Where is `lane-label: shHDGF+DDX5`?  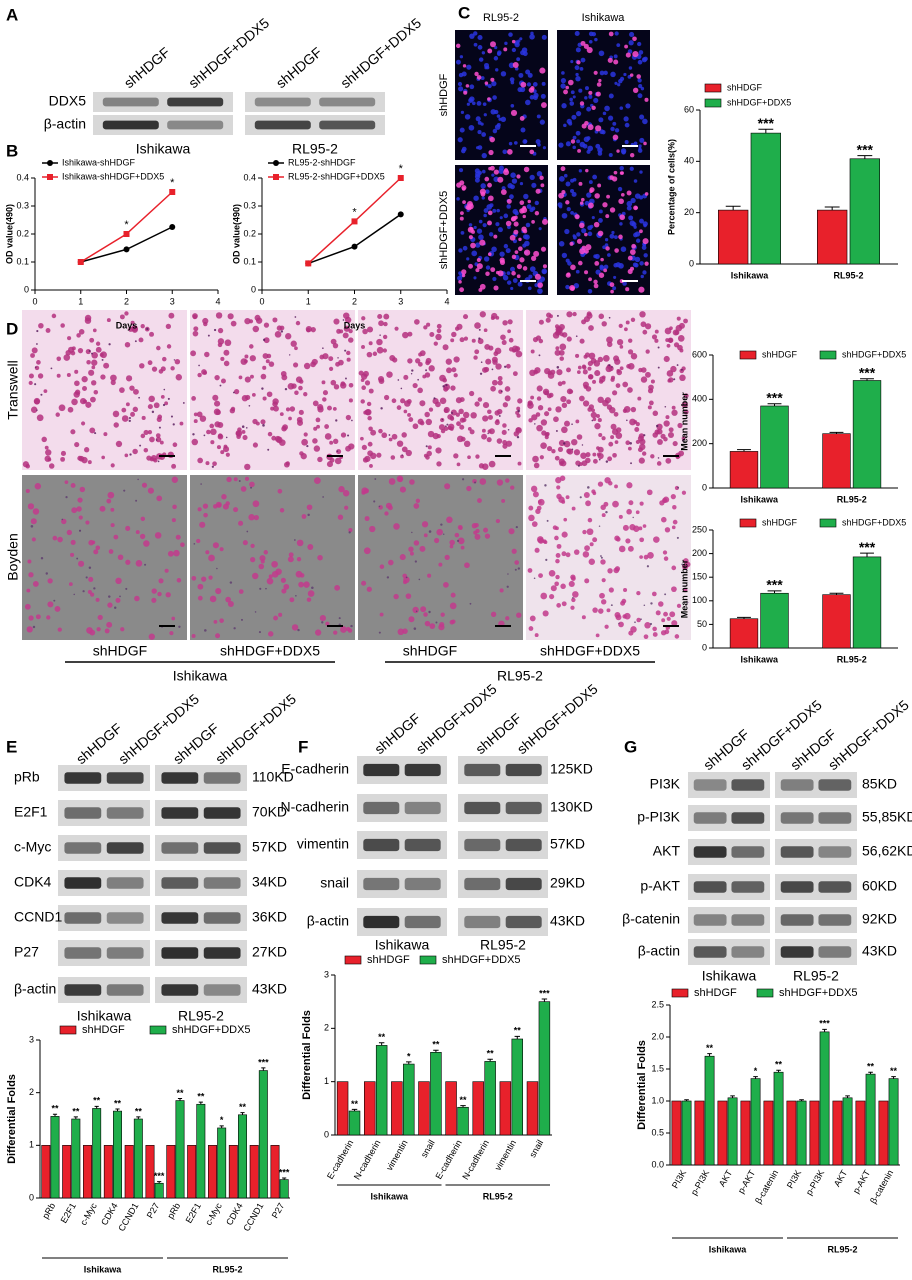
lane-label: shHDGF+DDX5 is located at coordinates (557, 718).